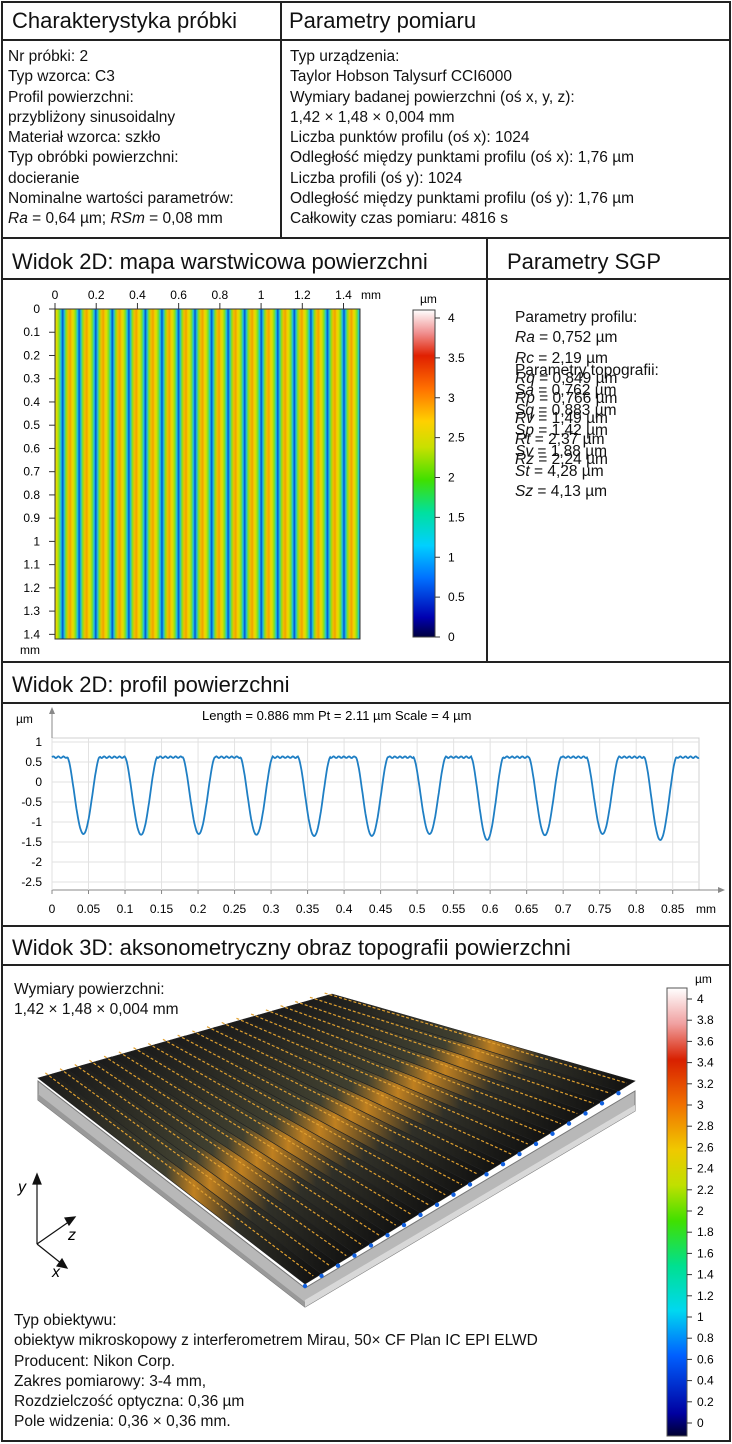  Describe the element at coordinates (44, 178) in the screenshot. I see `sample-treatment-value: docieranie` at that location.